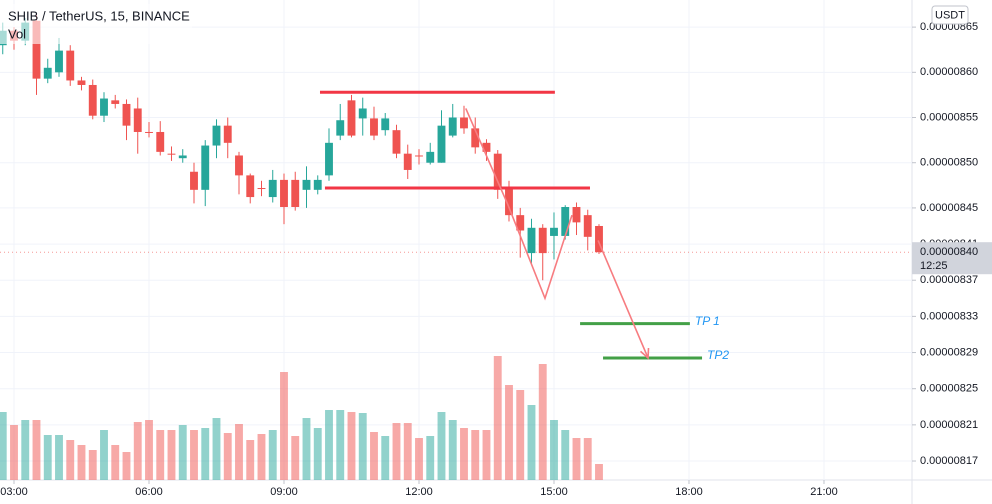  I want to click on chart-title: SHIB / TetherUS, 15, BINANCE, so click(99, 15).